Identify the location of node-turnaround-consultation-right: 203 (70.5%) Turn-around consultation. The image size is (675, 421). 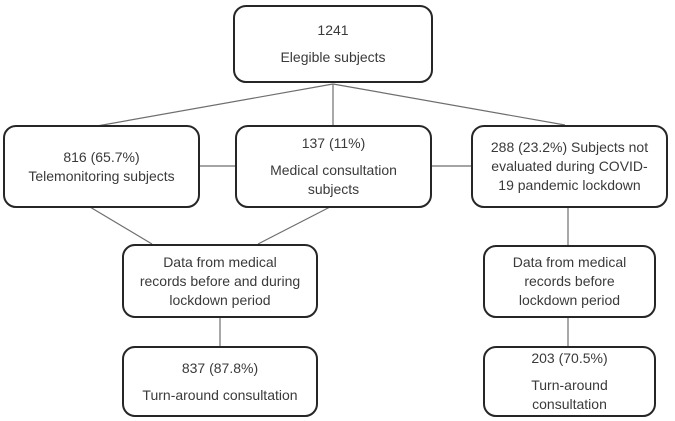
(569, 381).